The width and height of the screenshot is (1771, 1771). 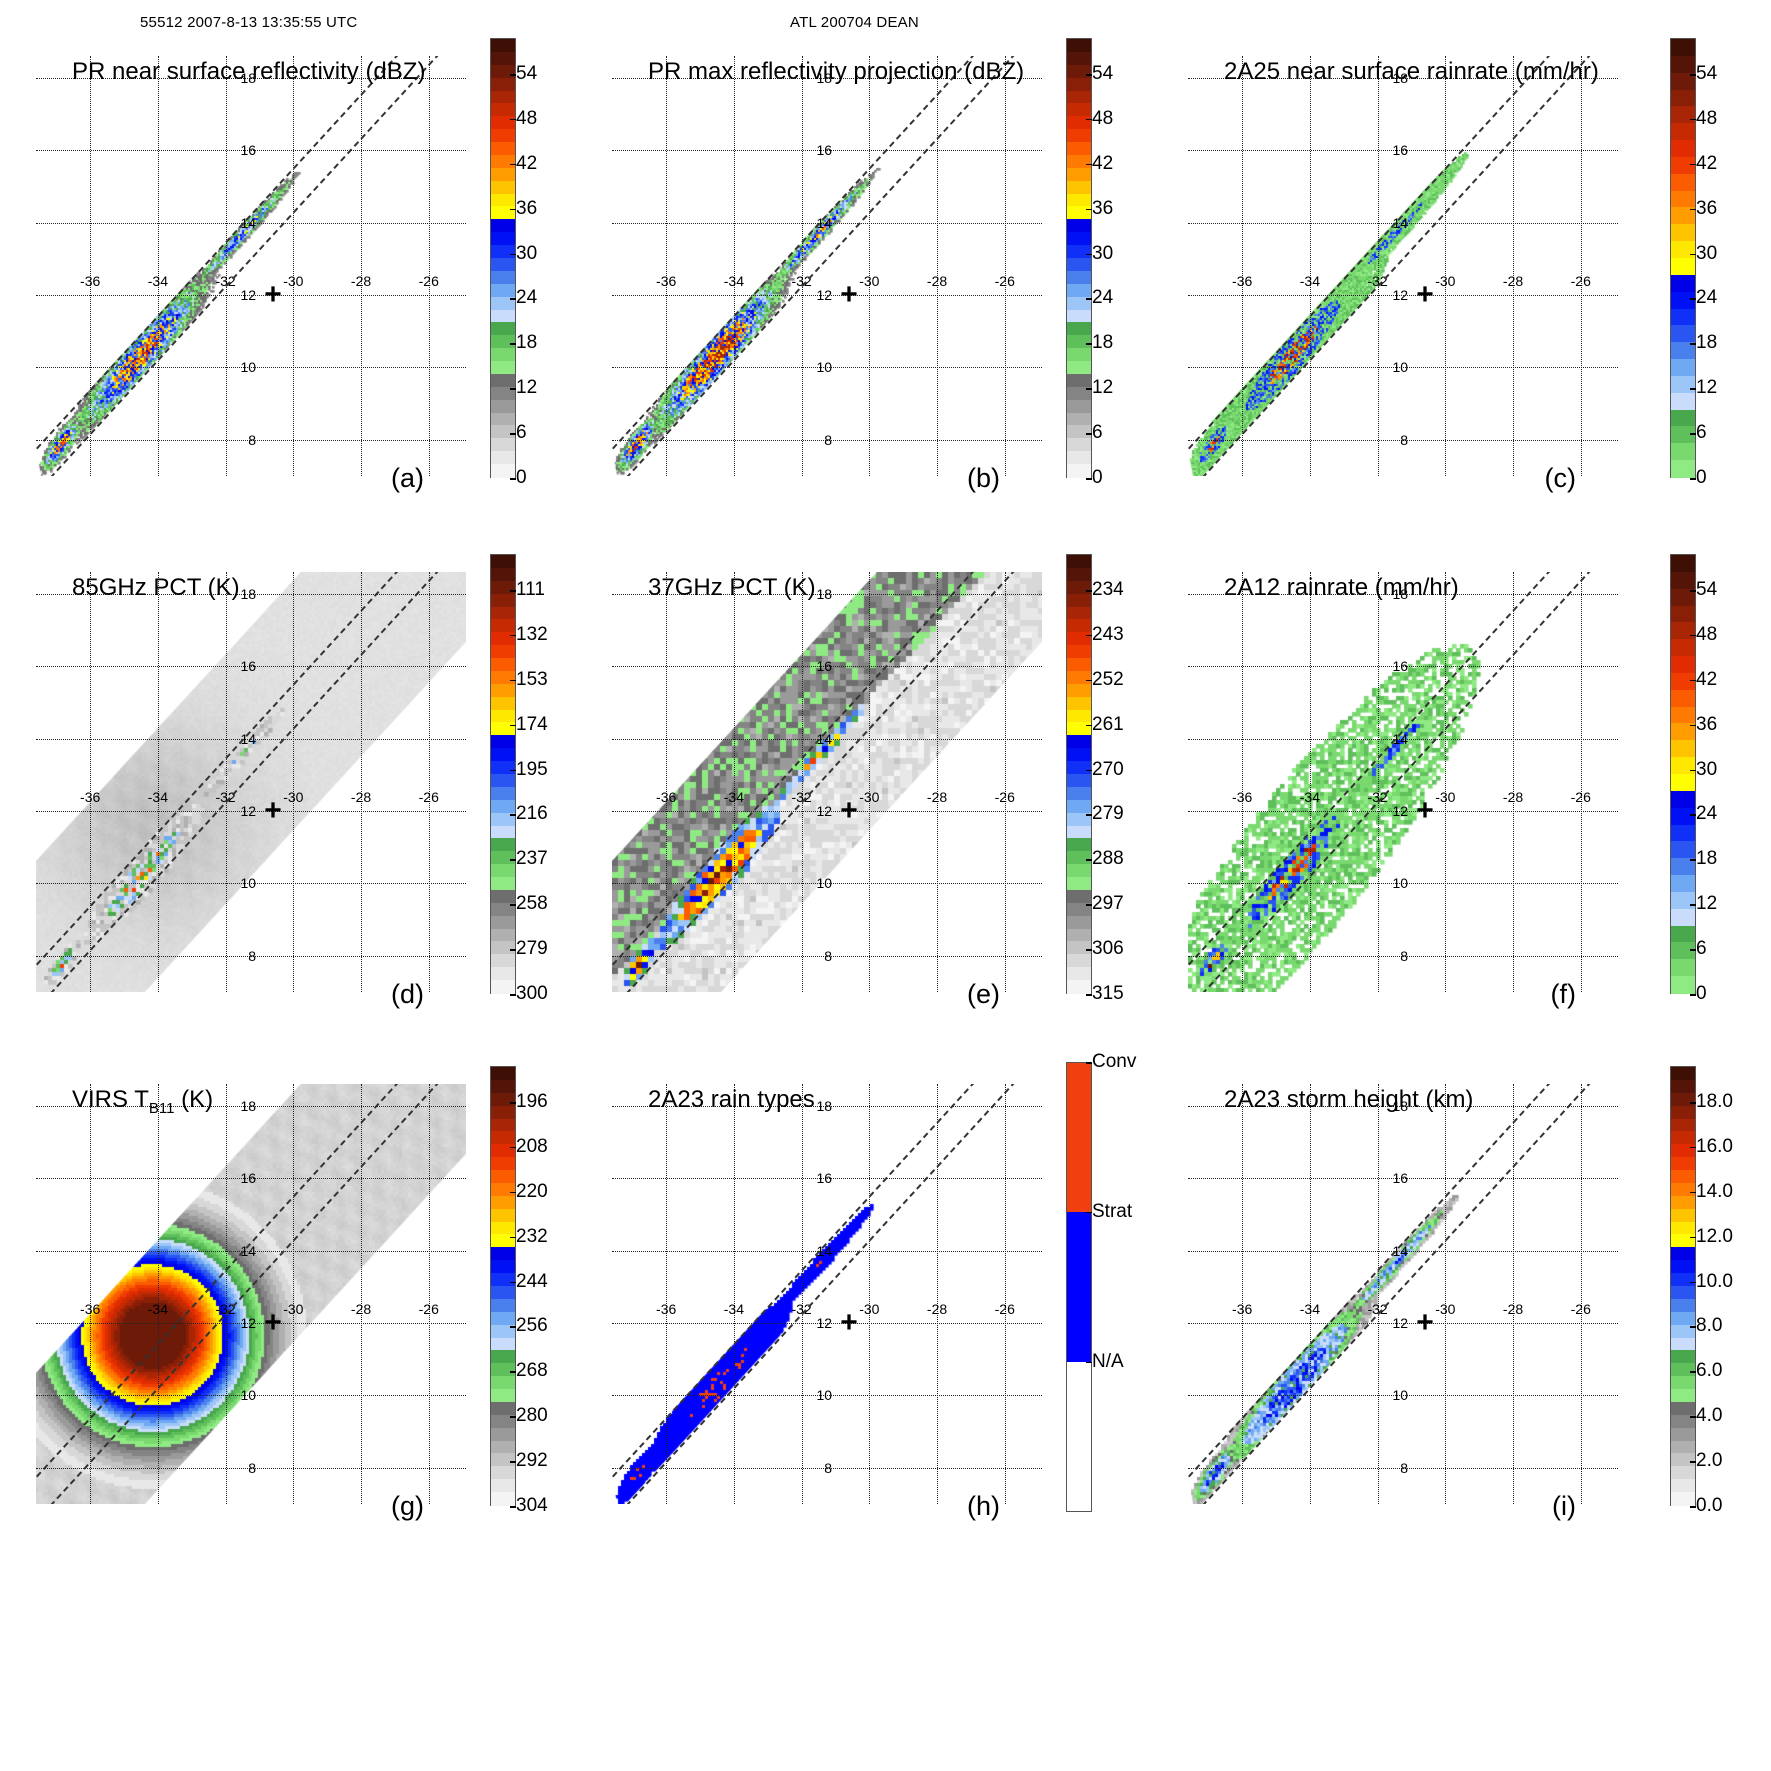 What do you see at coordinates (529, 1146) in the screenshot?
I see `colorbar-tick-label: 208` at bounding box center [529, 1146].